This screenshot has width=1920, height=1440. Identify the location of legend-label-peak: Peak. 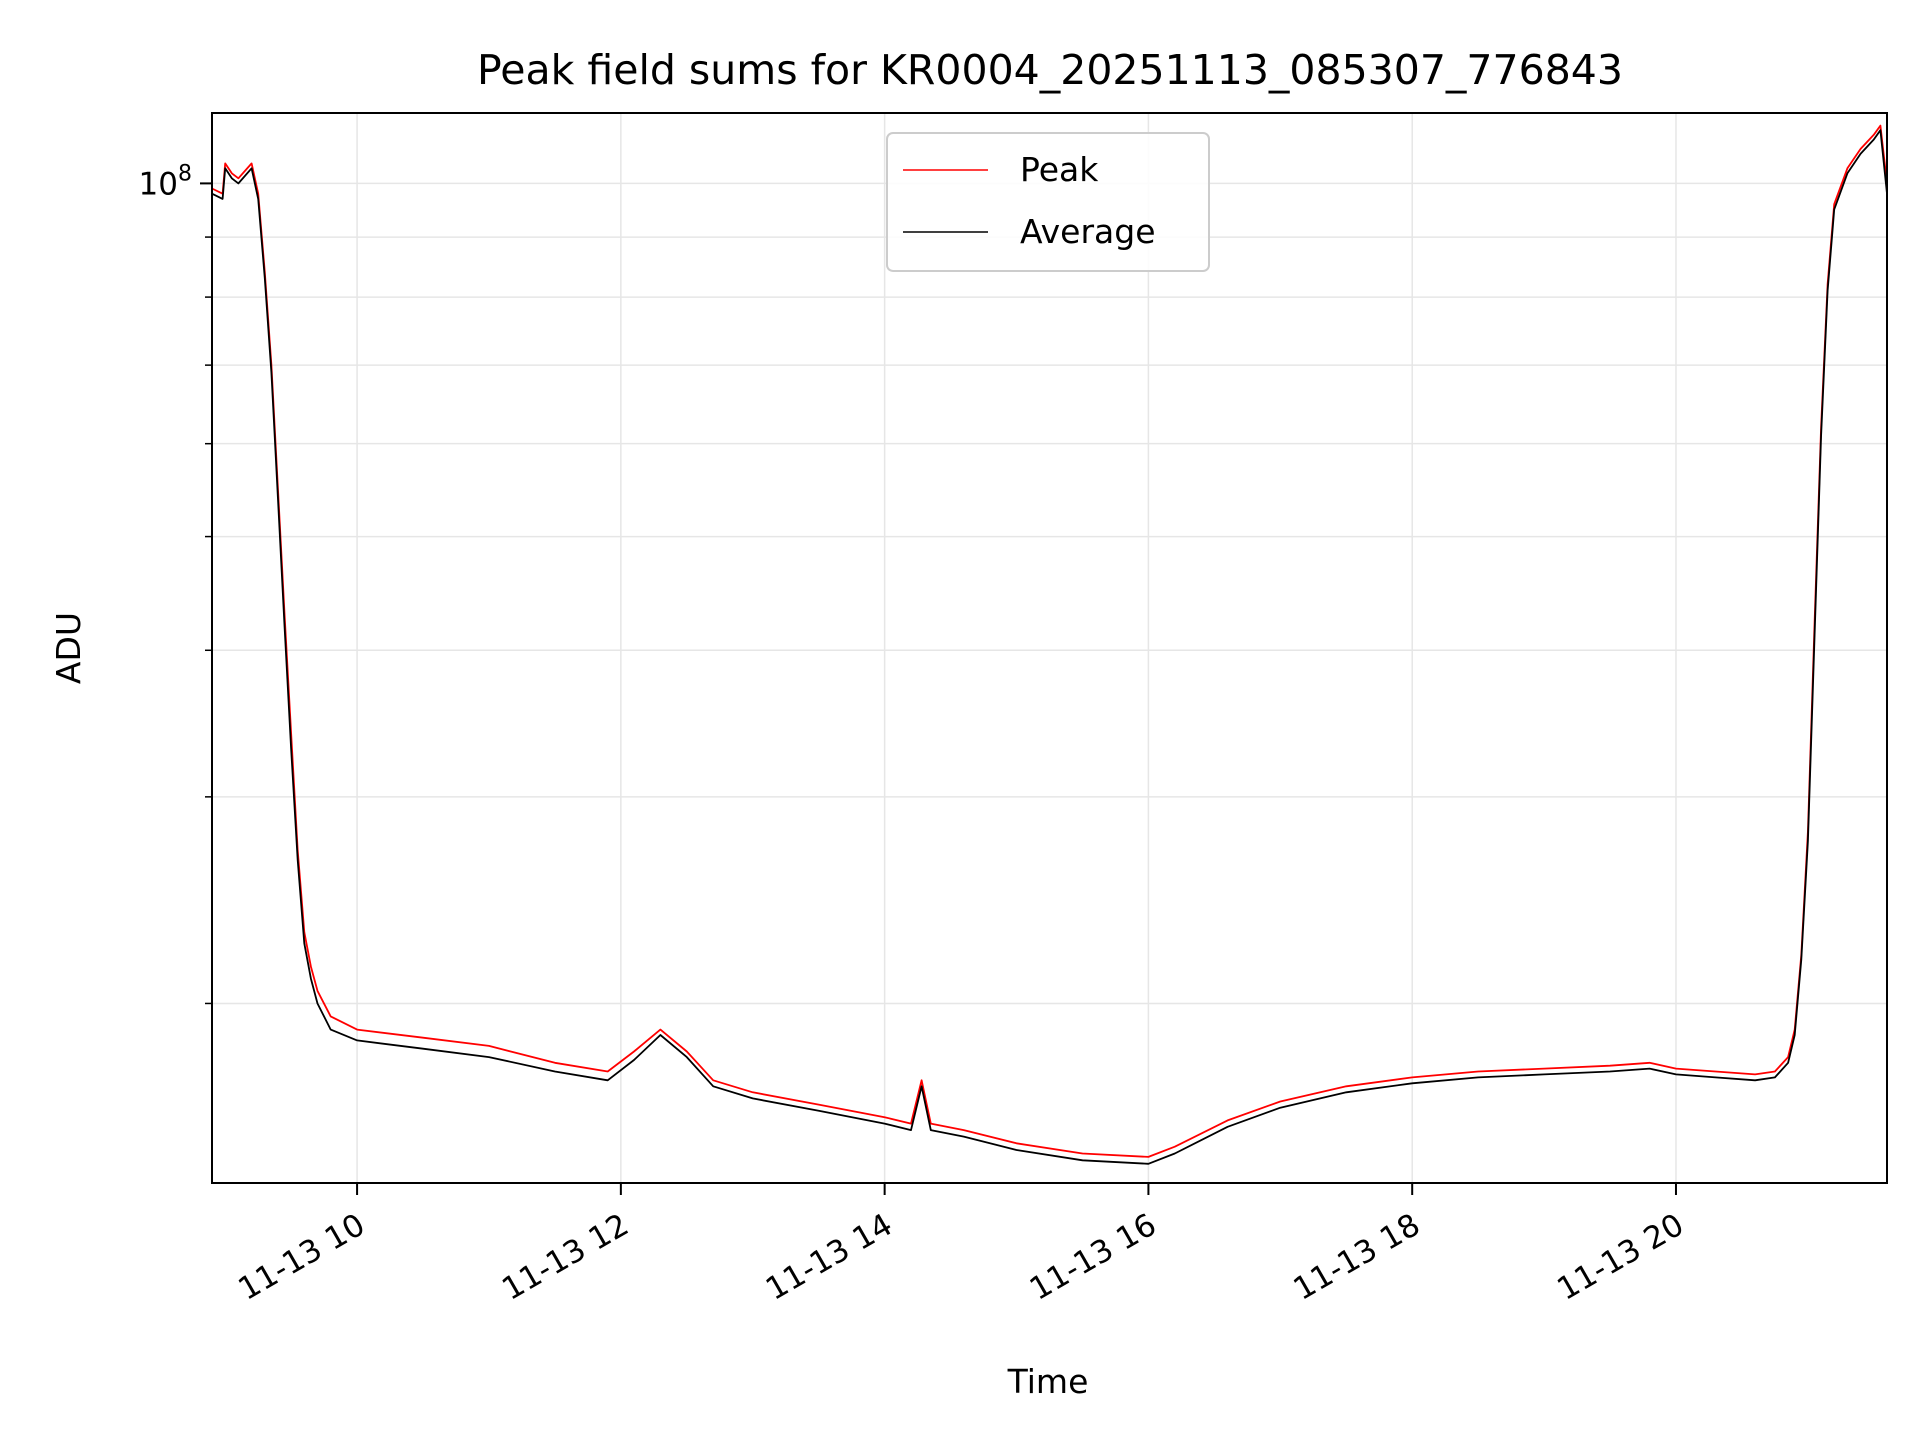
(1059, 169).